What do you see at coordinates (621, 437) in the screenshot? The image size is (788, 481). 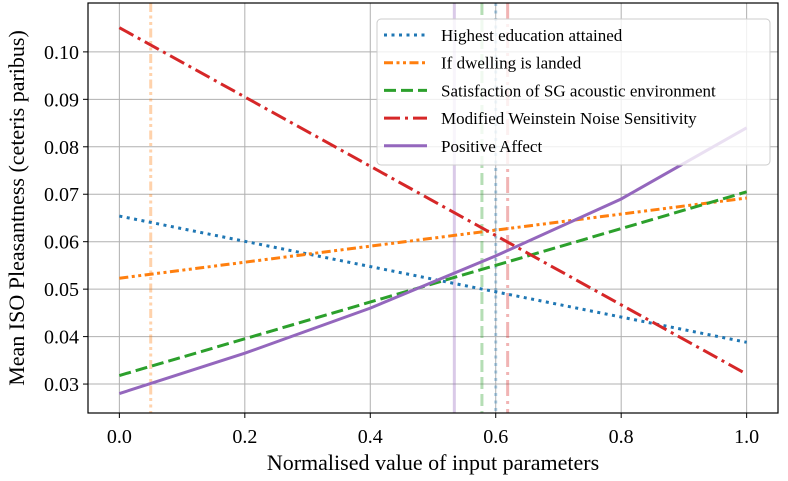 I see `x-tick-label: 0.8` at bounding box center [621, 437].